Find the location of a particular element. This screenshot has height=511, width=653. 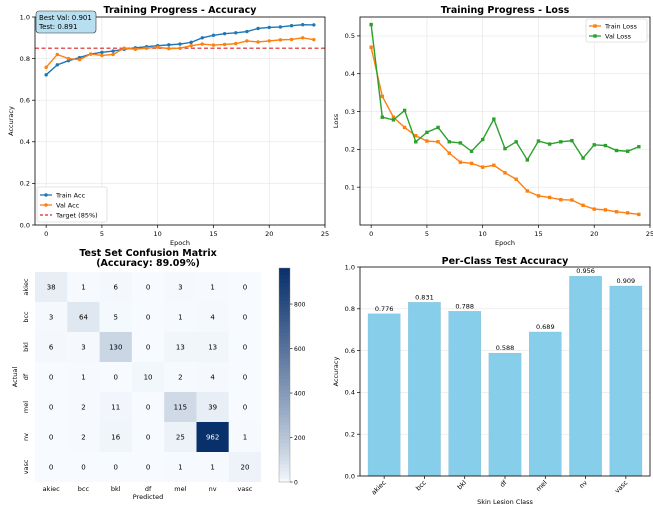

legend-label: Val Loss is located at coordinates (618, 36).